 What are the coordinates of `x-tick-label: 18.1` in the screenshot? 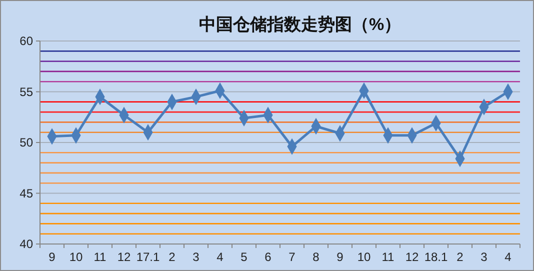 It's located at (436, 257).